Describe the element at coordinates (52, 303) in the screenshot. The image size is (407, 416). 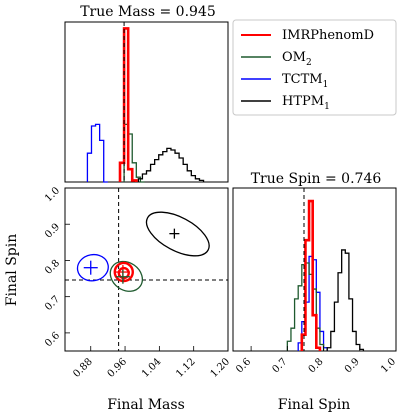
I see `joint-ytick-label: 0.7` at that location.